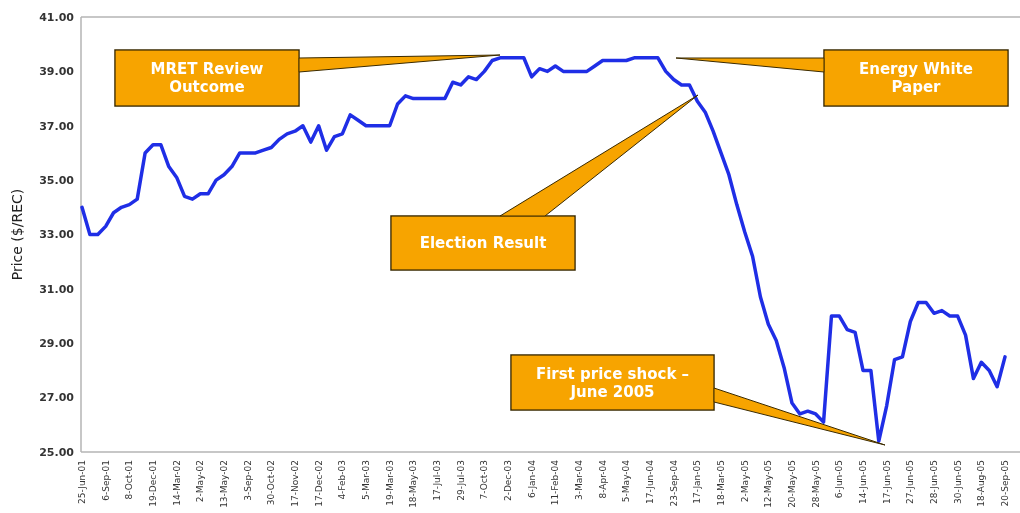  What do you see at coordinates (105, 480) in the screenshot?
I see `x-tick-label: 6-Sep-01` at bounding box center [105, 480].